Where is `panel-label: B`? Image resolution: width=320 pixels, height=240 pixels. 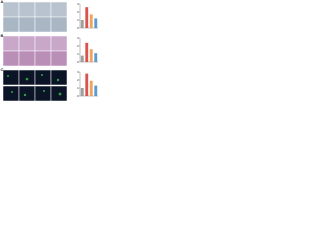
panel-label: B is located at coordinates (2, 35).